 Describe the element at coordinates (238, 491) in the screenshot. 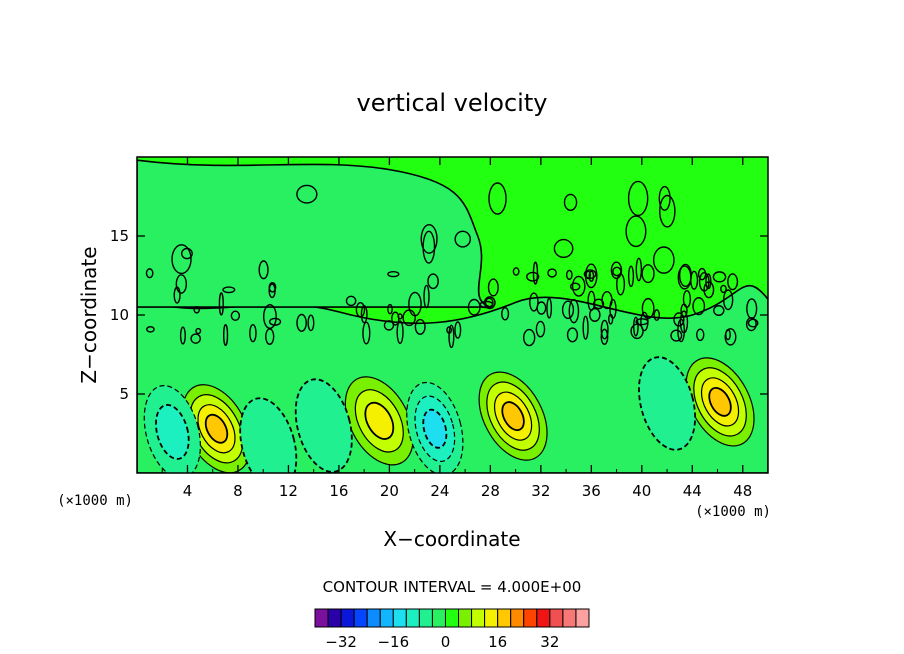

I see `x-tick-label: 8` at that location.